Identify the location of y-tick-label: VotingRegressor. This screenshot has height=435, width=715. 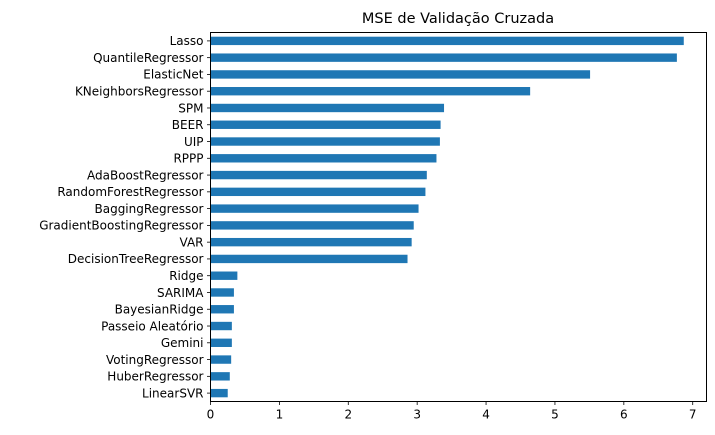
(155, 360).